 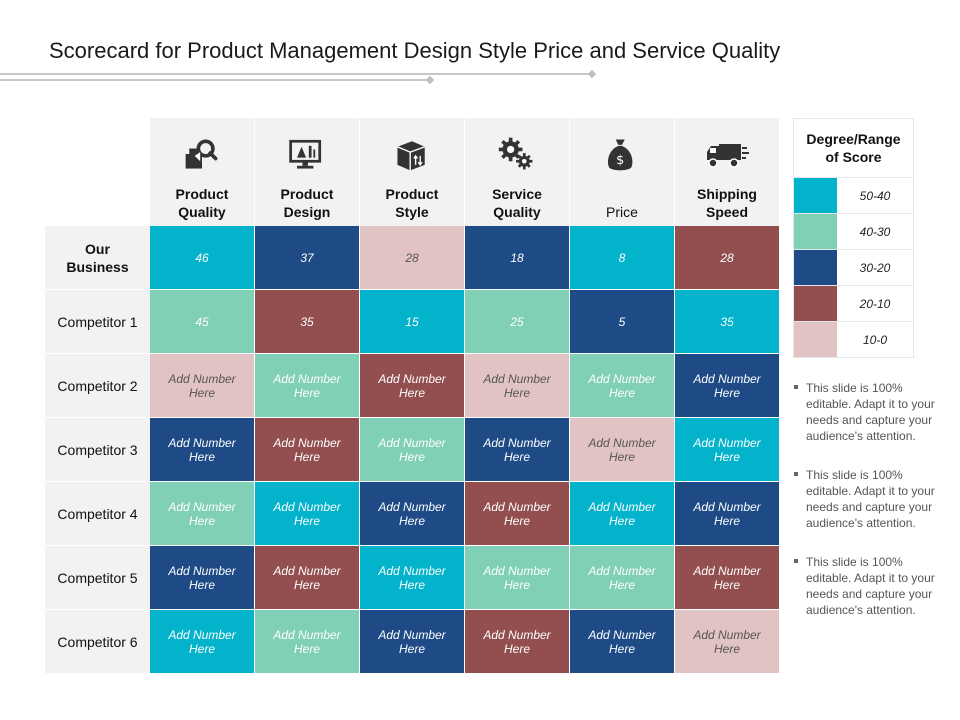 What do you see at coordinates (200, 155) in the screenshot?
I see `magnifier-box-icon` at bounding box center [200, 155].